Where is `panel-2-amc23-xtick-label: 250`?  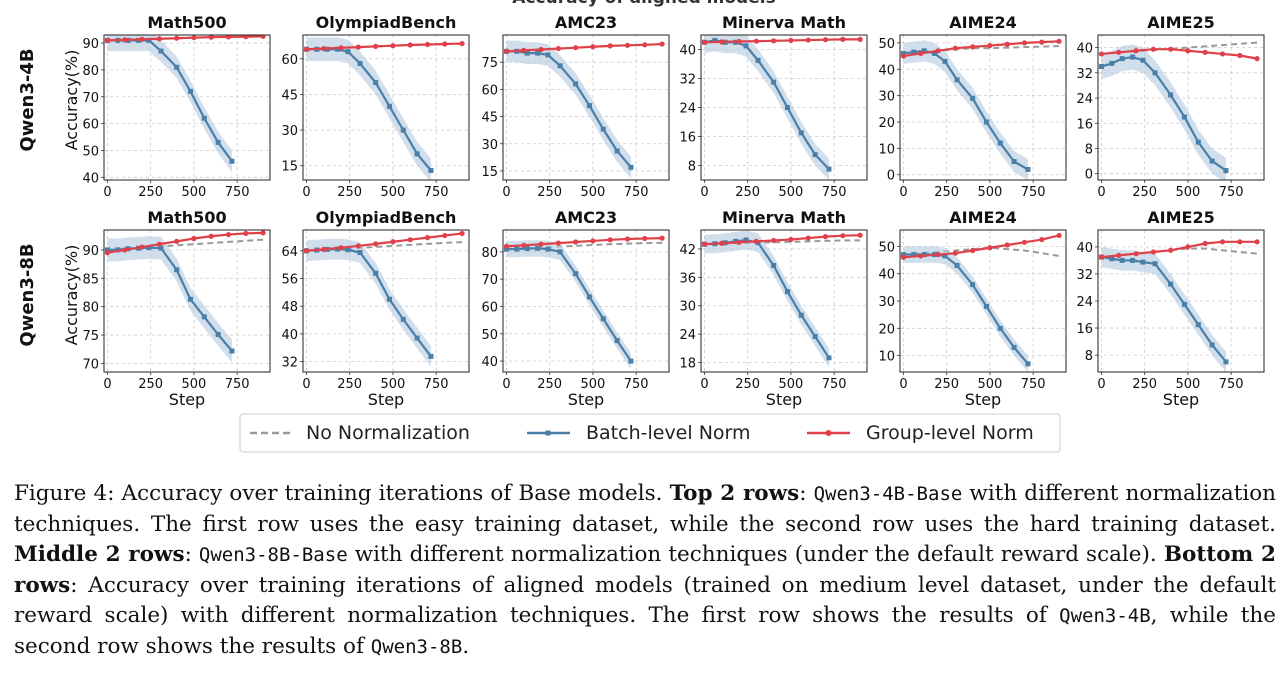 panel-2-amc23-xtick-label: 250 is located at coordinates (549, 384).